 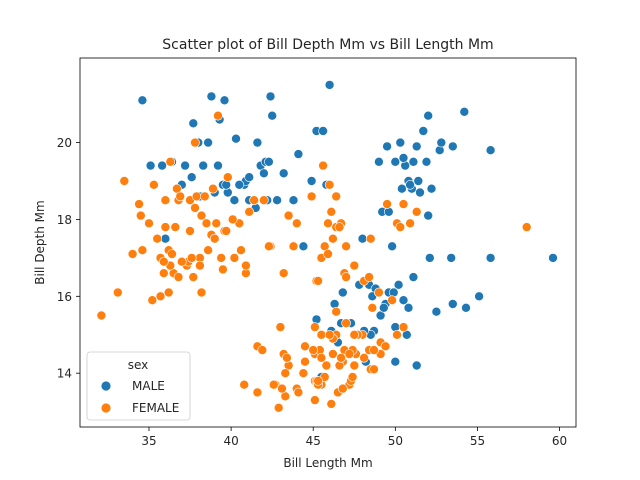 I want to click on legend-box, so click(x=138, y=386).